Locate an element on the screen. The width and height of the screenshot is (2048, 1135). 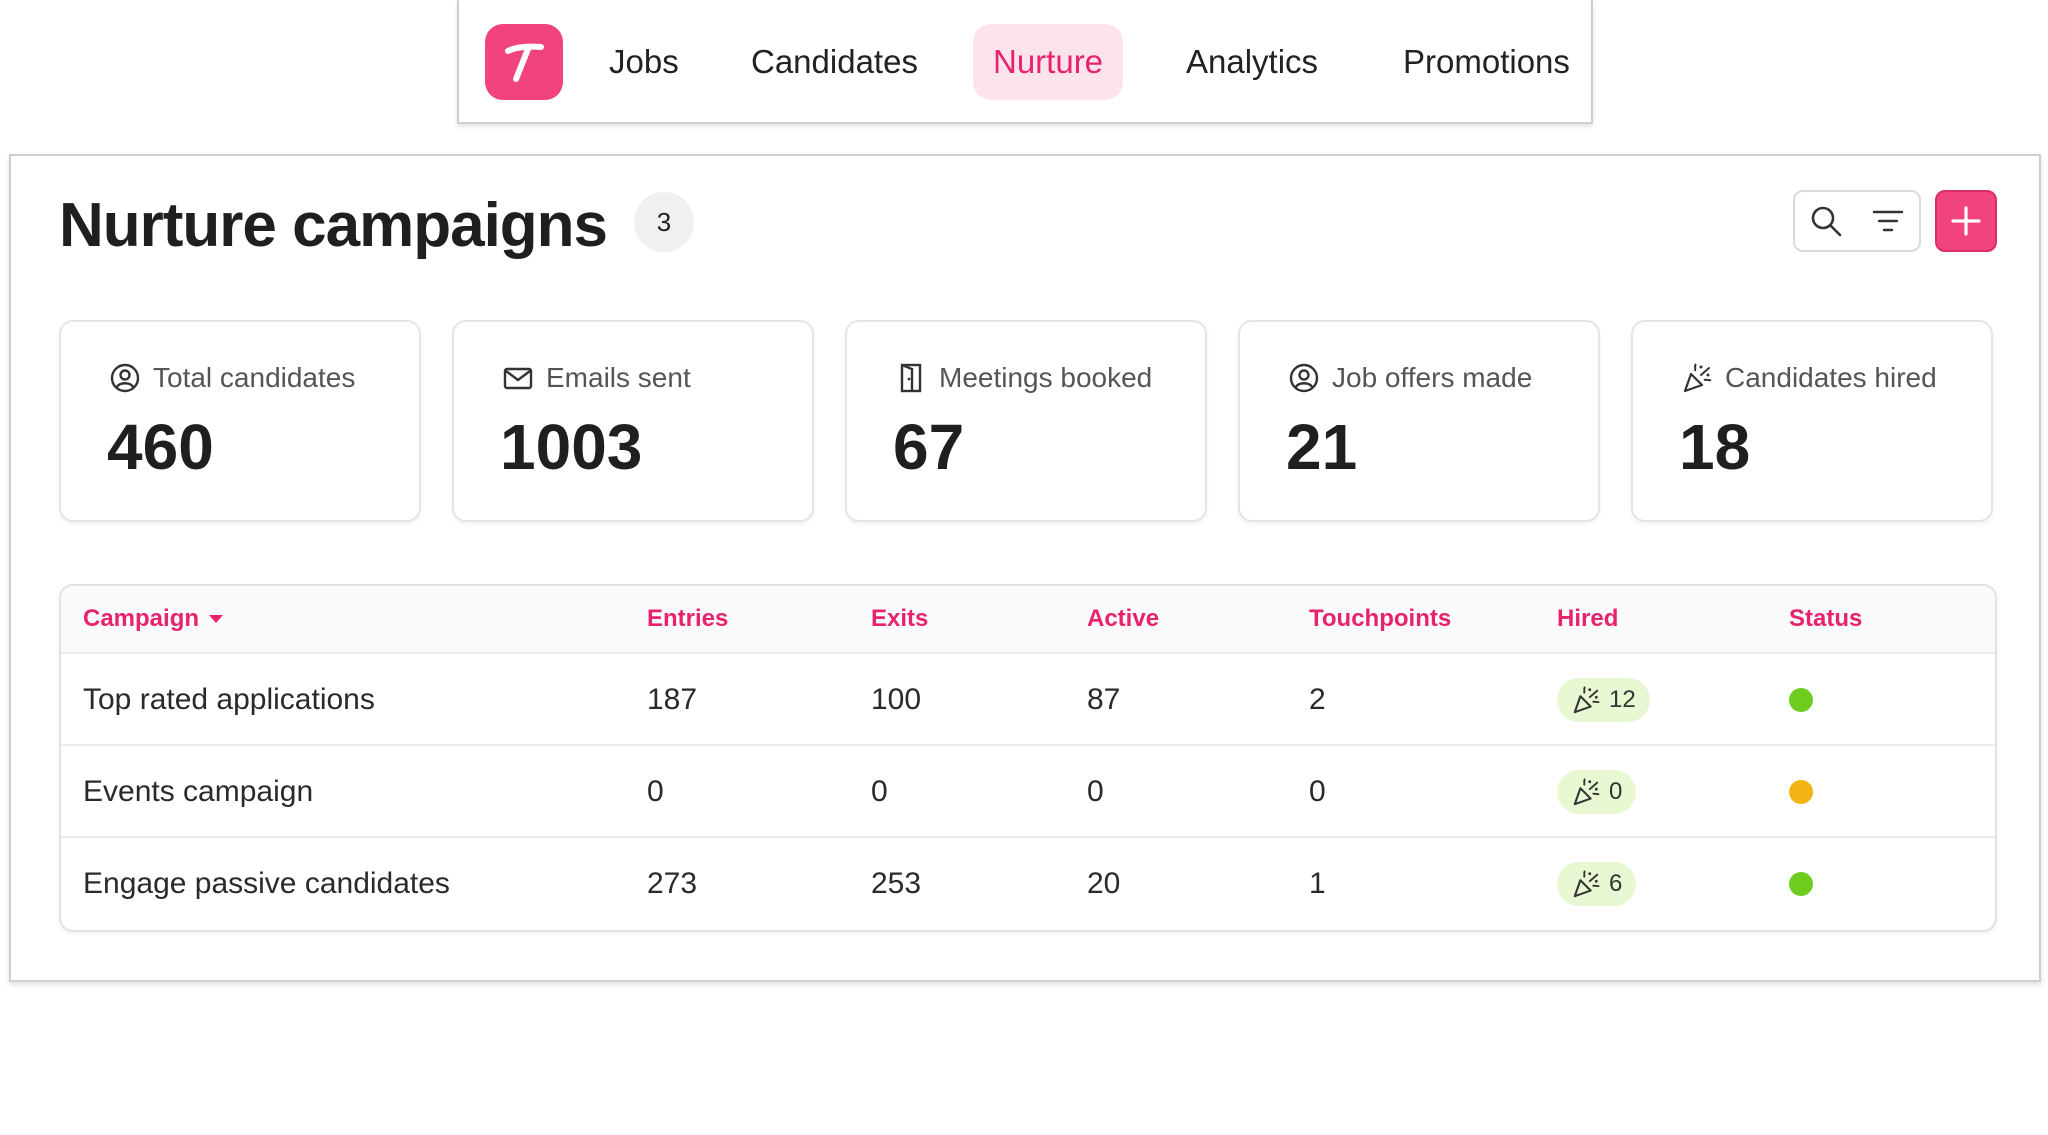
stat-value: 460 is located at coordinates (160, 447).